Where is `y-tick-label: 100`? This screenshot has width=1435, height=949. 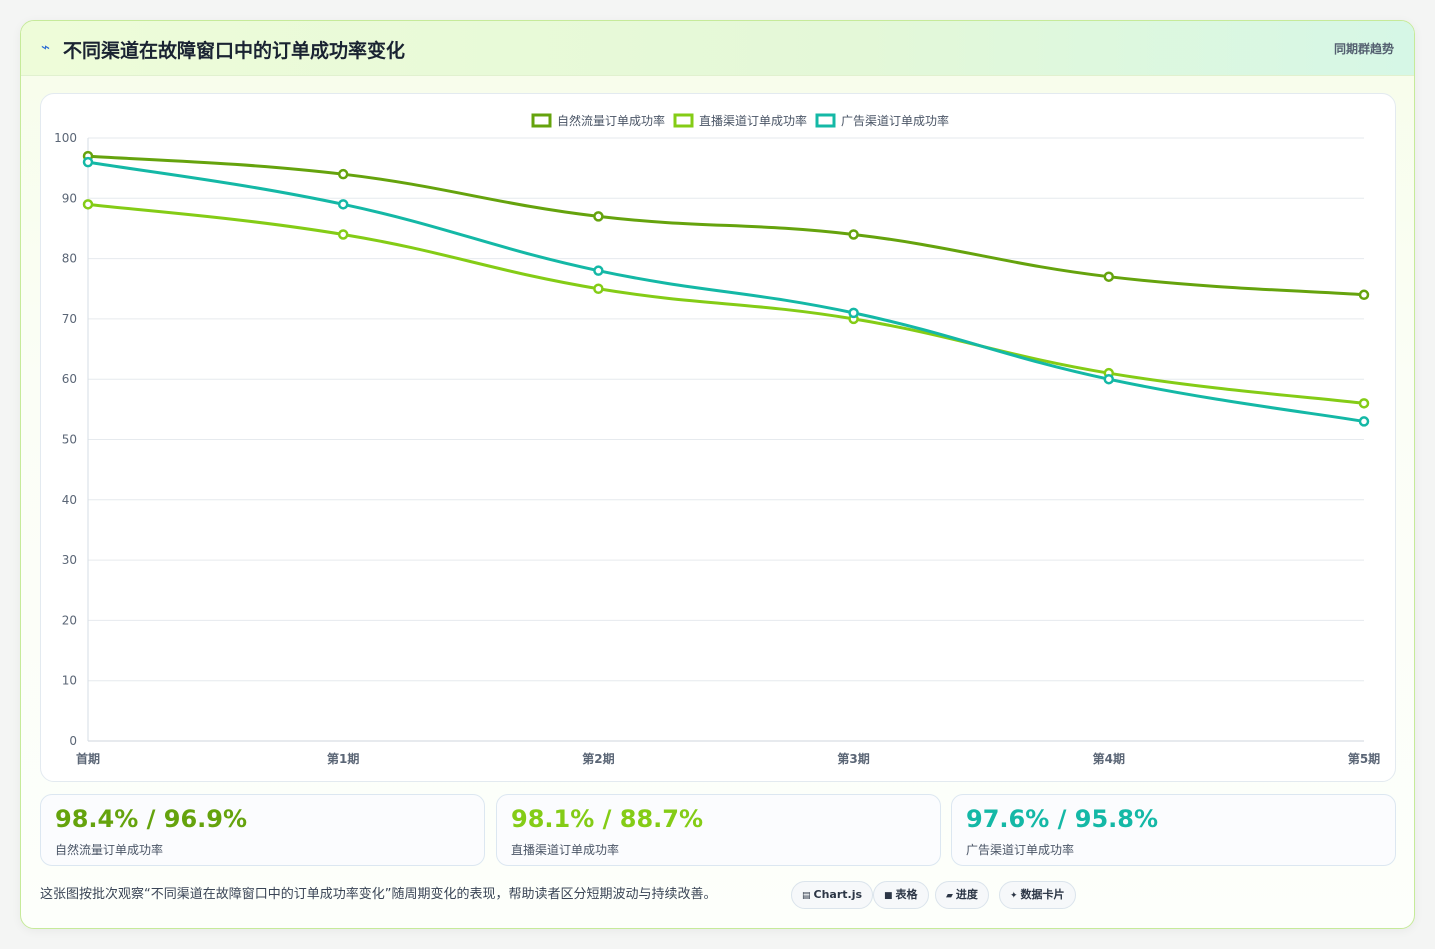
y-tick-label: 100 is located at coordinates (65, 138).